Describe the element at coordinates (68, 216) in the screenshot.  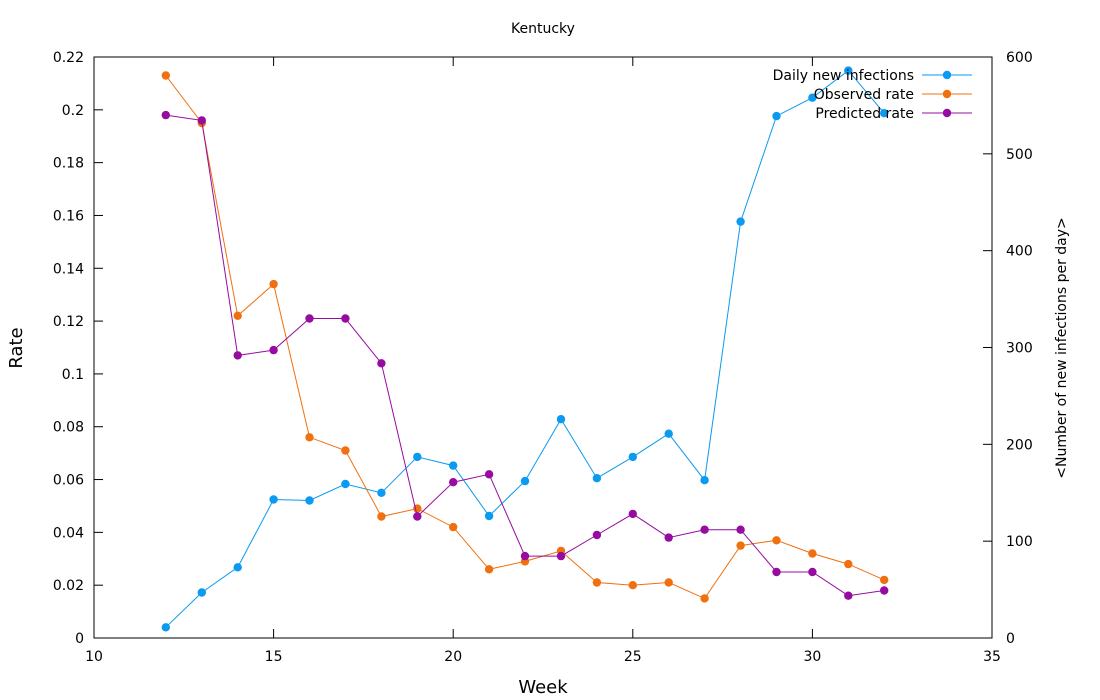
I see `y-tick-label: 0.16` at that location.